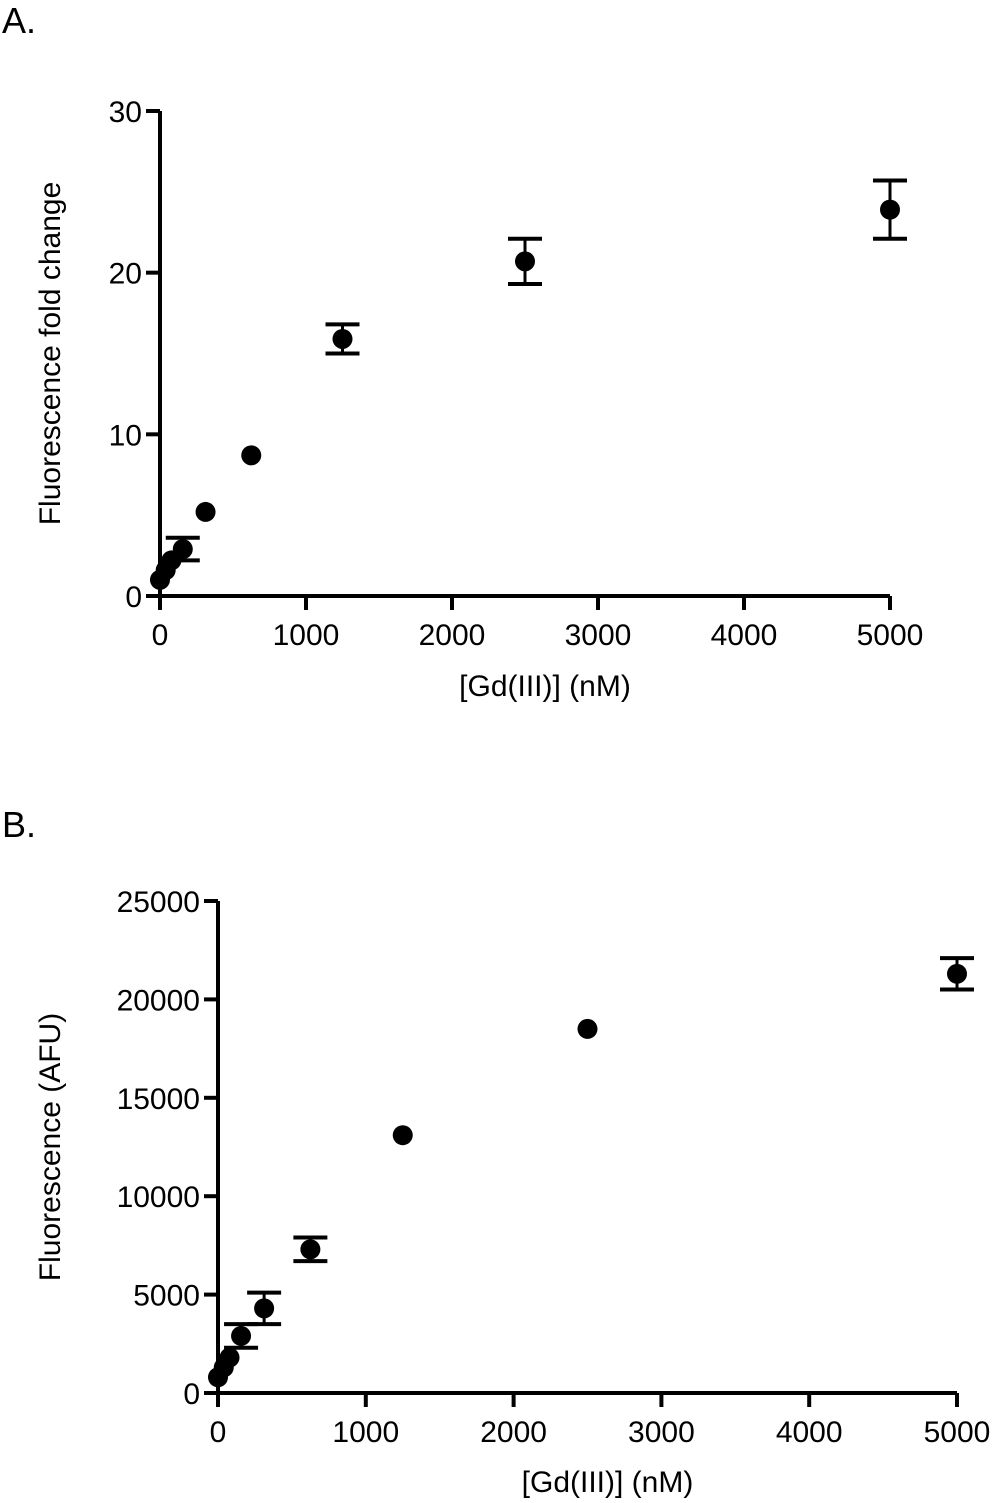 This screenshot has width=1000, height=1503. I want to click on panel-a-label: A., so click(19, 20).